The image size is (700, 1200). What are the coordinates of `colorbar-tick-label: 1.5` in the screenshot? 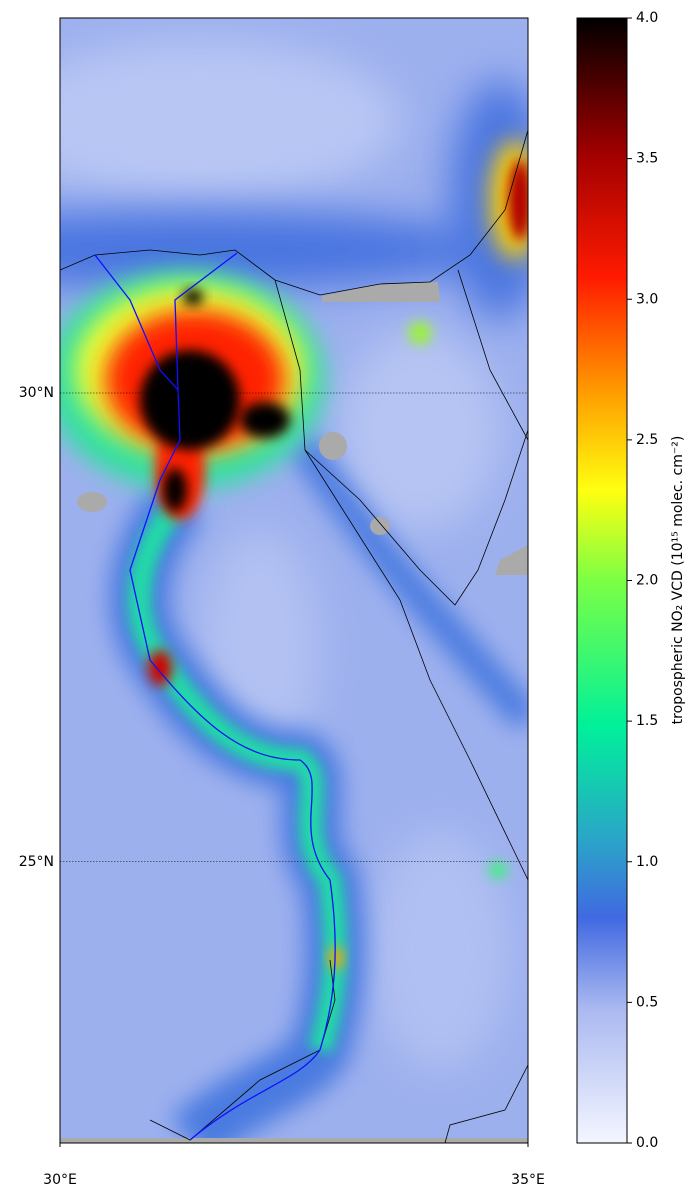 It's located at (647, 721).